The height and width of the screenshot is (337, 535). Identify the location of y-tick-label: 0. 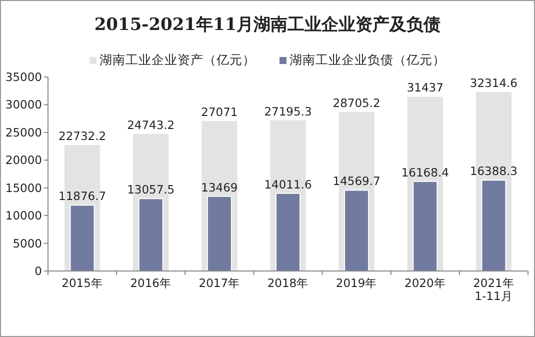
(38, 271).